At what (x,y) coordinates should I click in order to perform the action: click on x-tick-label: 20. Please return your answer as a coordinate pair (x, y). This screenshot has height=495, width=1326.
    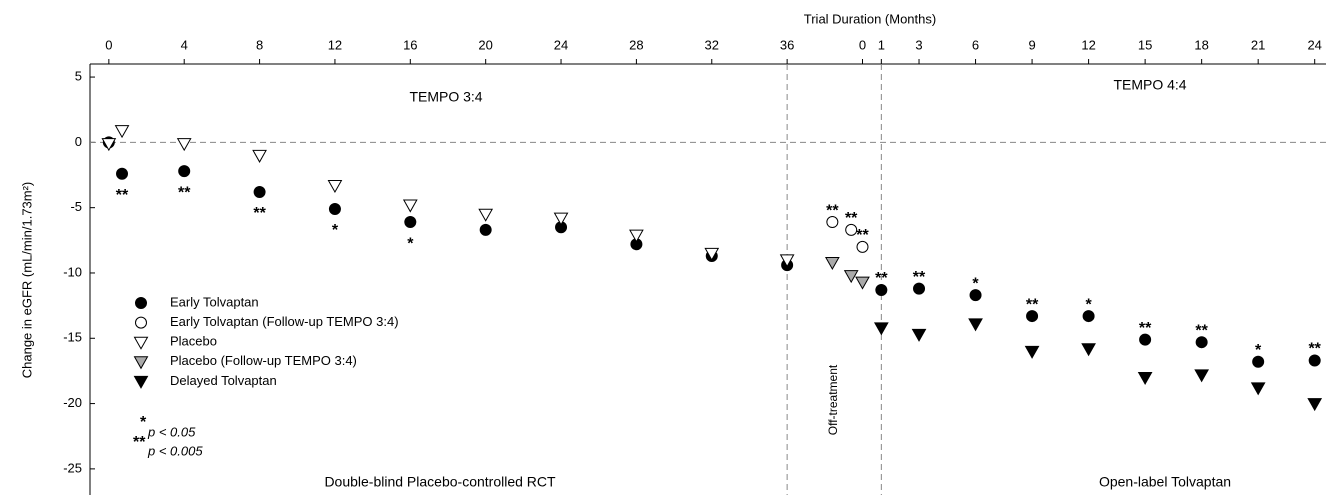
    Looking at the image, I should click on (485, 44).